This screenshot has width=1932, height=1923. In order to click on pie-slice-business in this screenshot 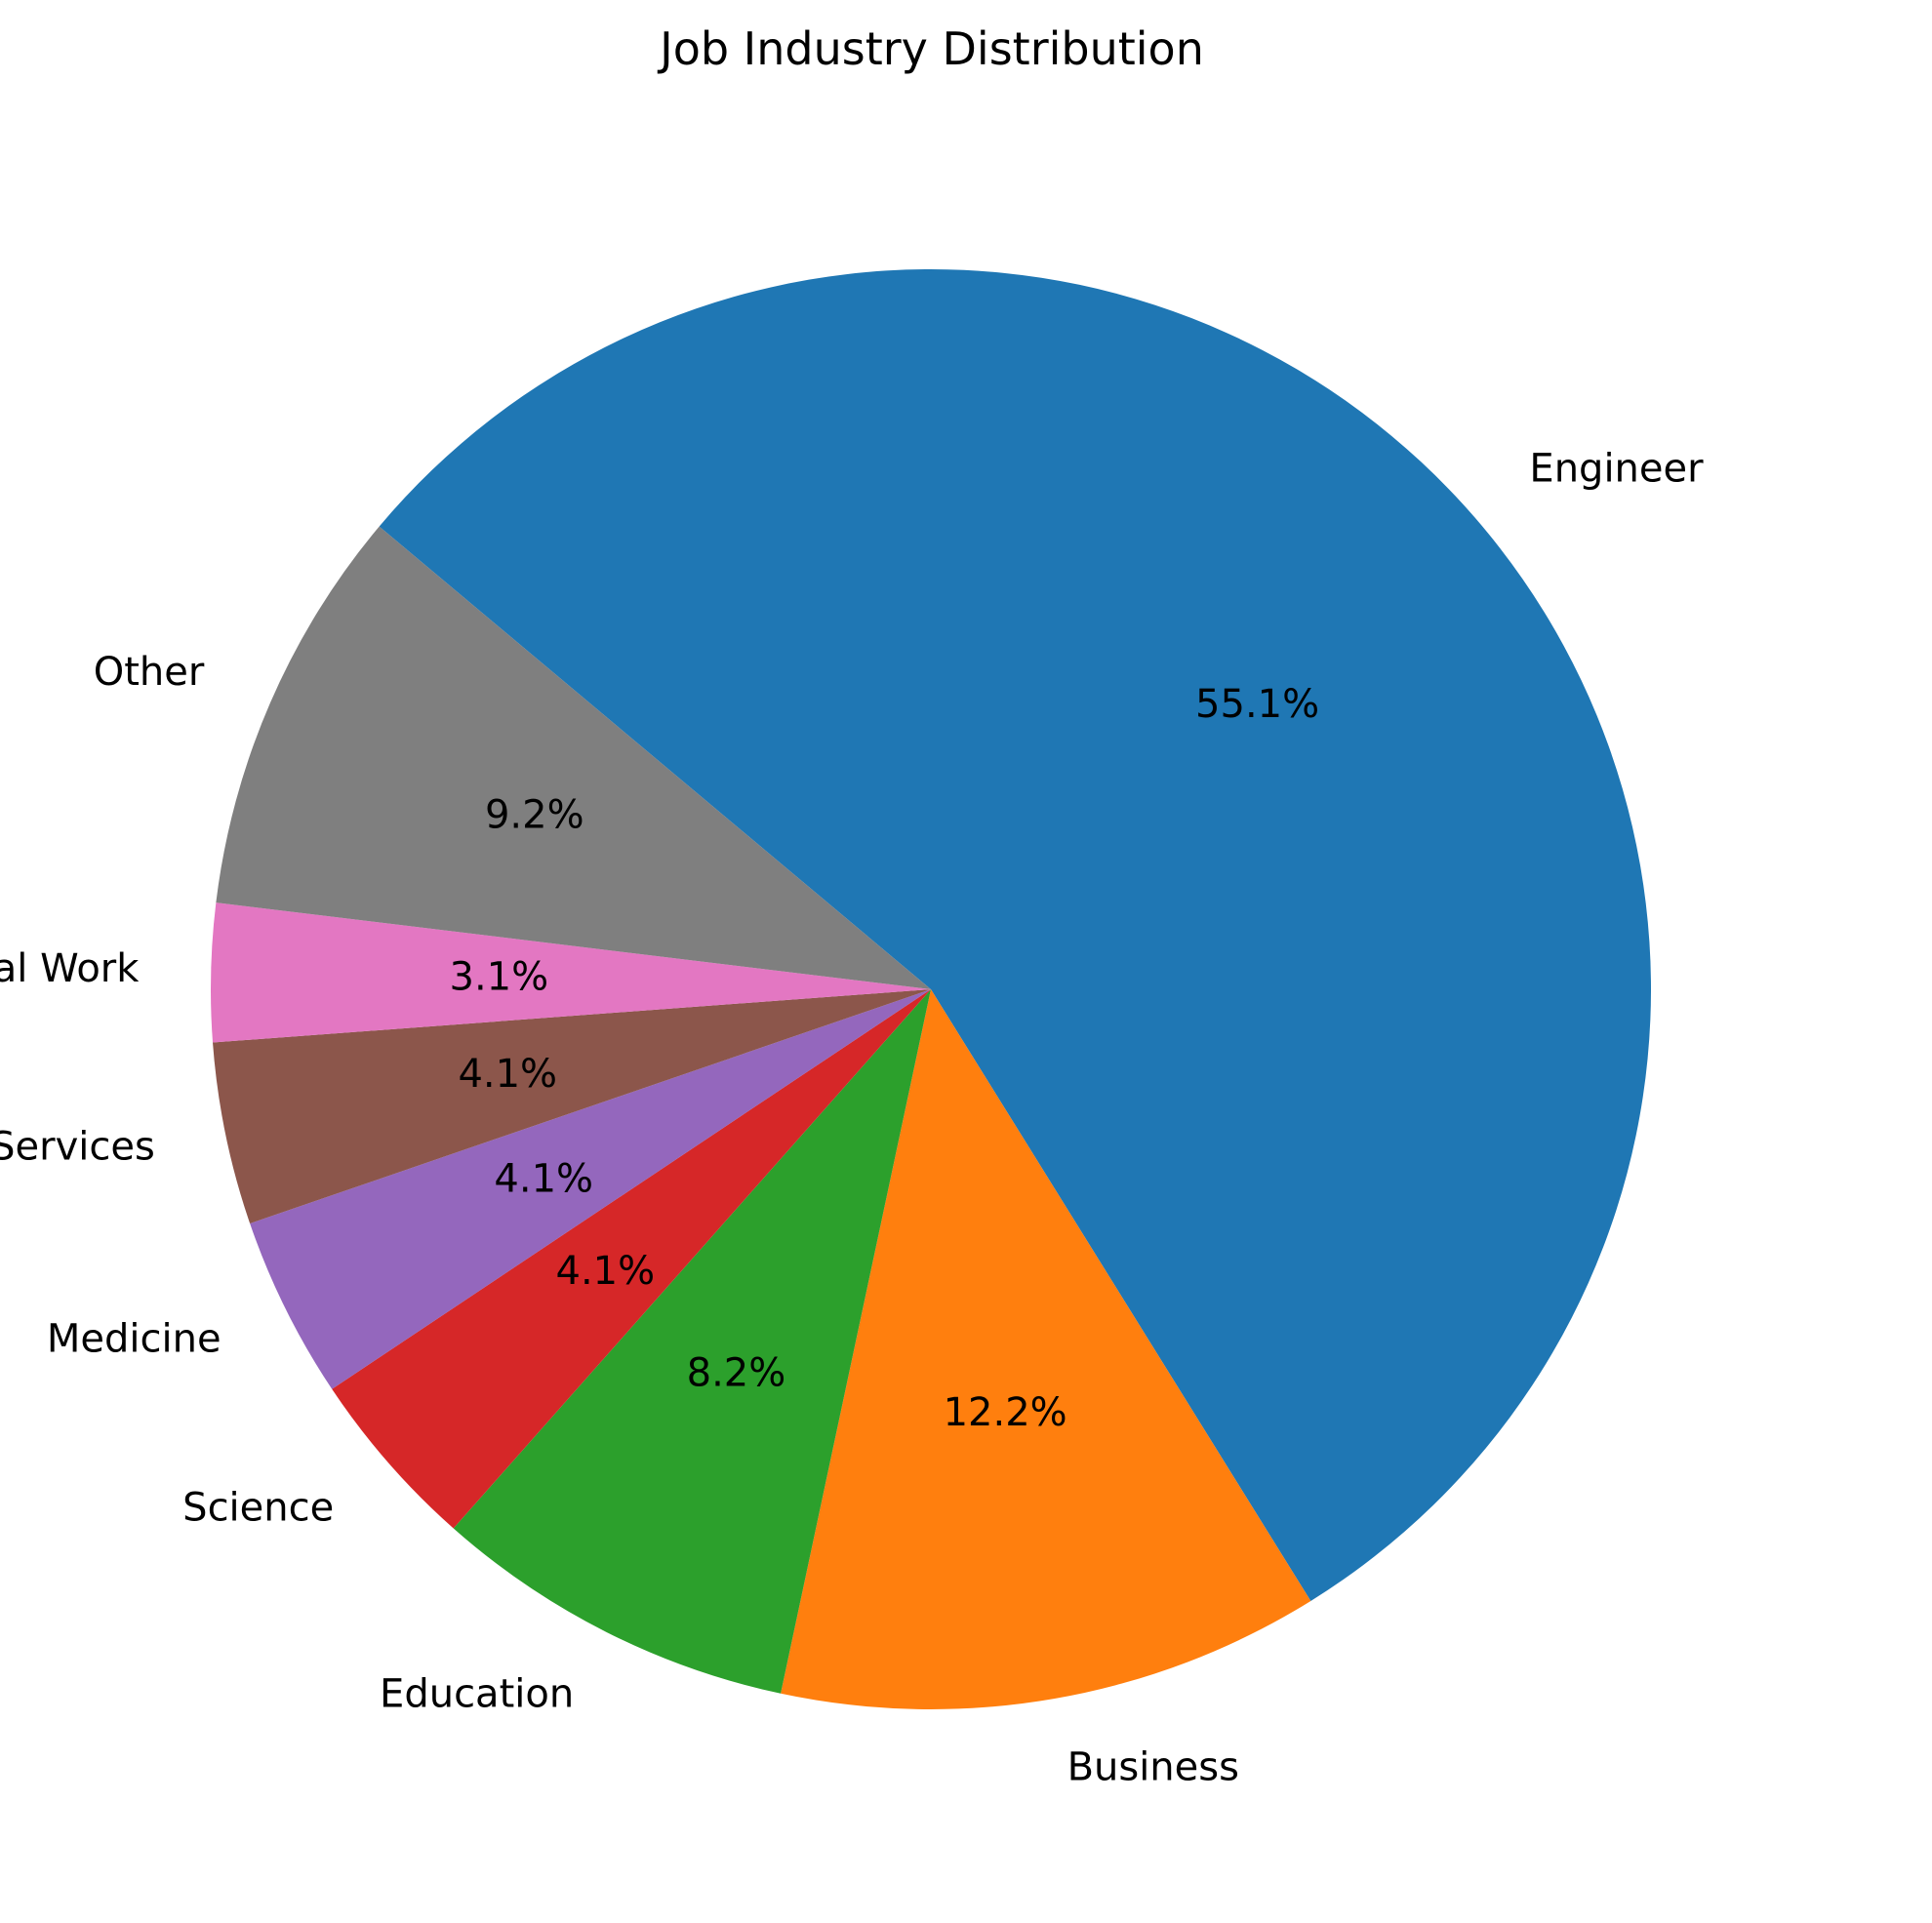, I will do `click(1046, 1349)`.